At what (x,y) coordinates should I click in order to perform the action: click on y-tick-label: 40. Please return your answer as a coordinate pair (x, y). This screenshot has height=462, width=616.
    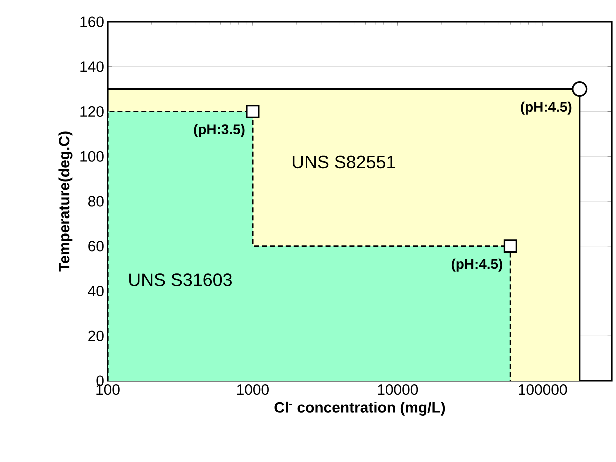
    Looking at the image, I should click on (96, 291).